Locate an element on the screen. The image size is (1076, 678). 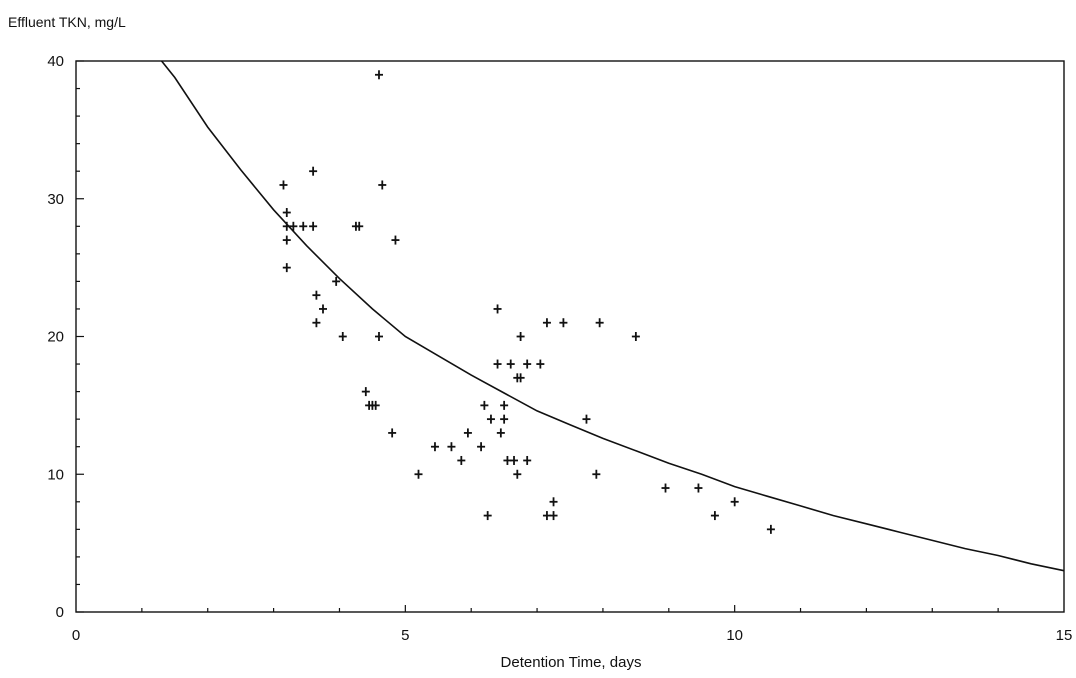
y-tick-label: 0 is located at coordinates (60, 612).